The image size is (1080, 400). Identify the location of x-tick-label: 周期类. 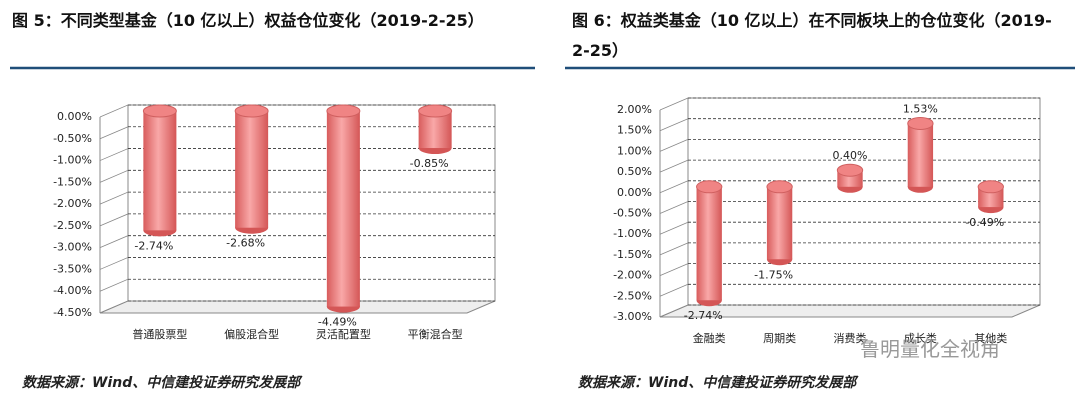
(779, 338).